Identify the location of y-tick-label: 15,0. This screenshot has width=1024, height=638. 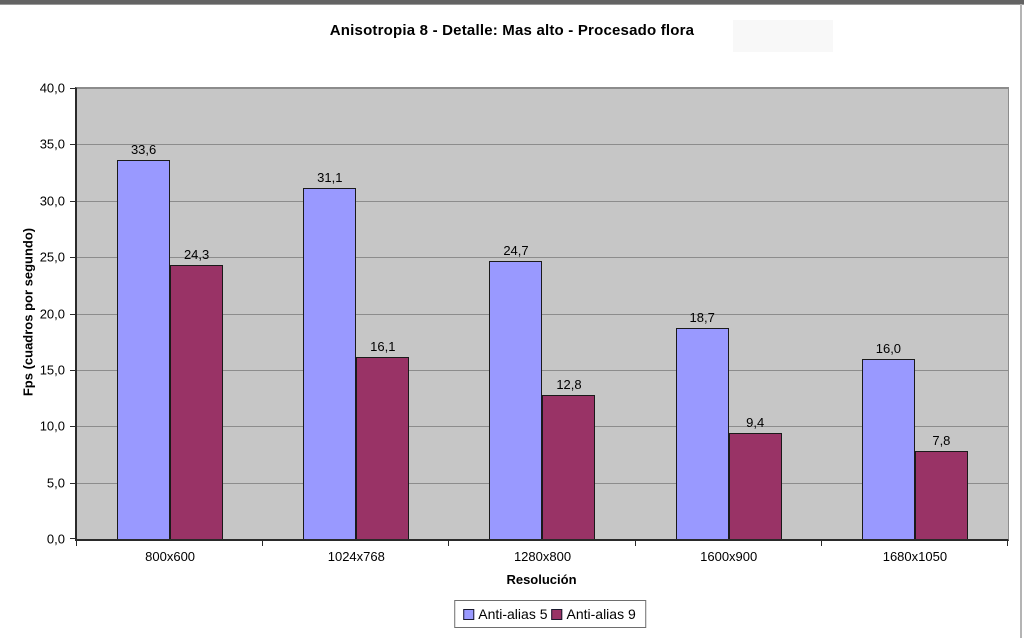
(52, 370).